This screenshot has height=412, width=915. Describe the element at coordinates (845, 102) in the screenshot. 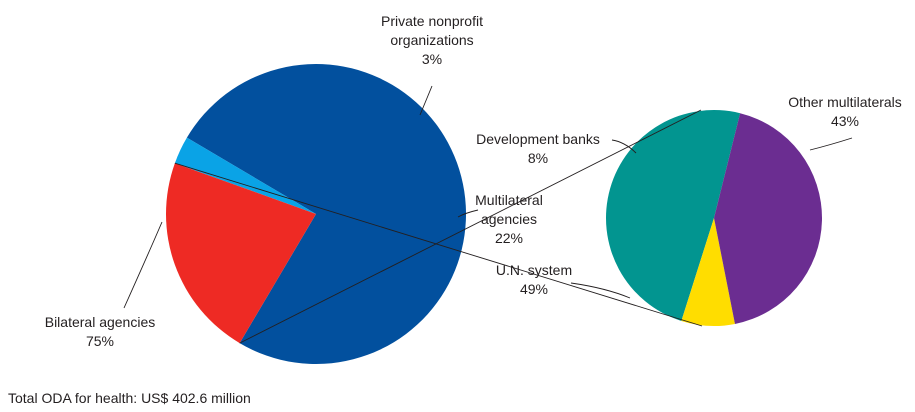

I see `other-multilaterals-label: Other multilaterals` at that location.